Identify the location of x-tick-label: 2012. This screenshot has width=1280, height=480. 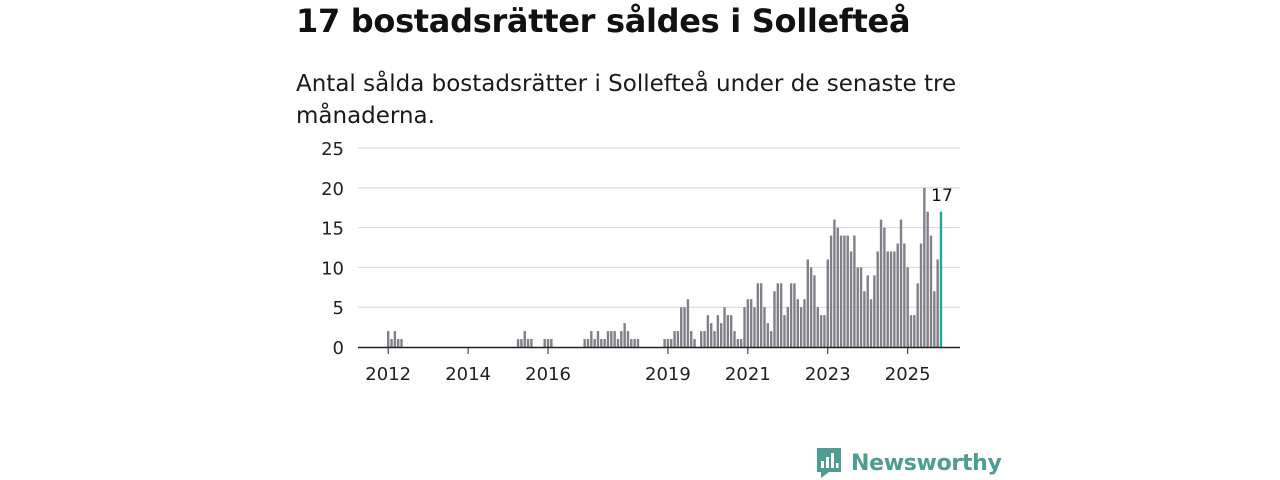
(388, 374).